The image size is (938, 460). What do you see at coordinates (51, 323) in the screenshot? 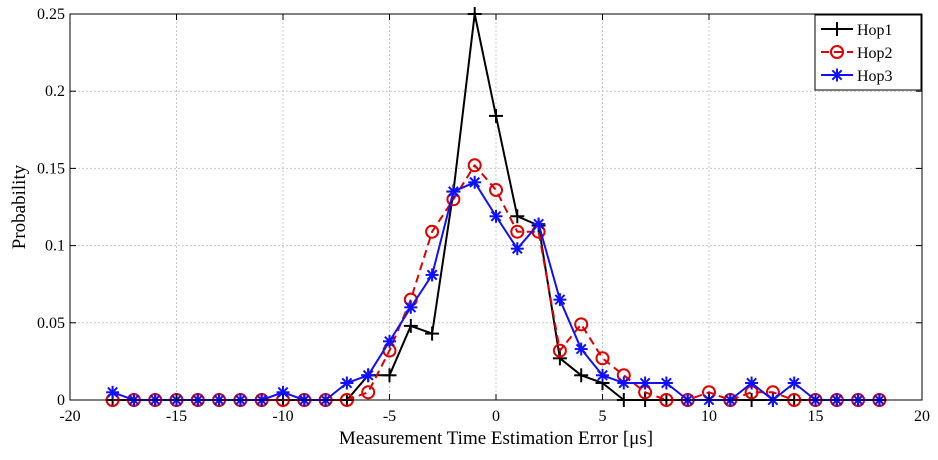
I see `y-tick-label: 0.05` at bounding box center [51, 323].